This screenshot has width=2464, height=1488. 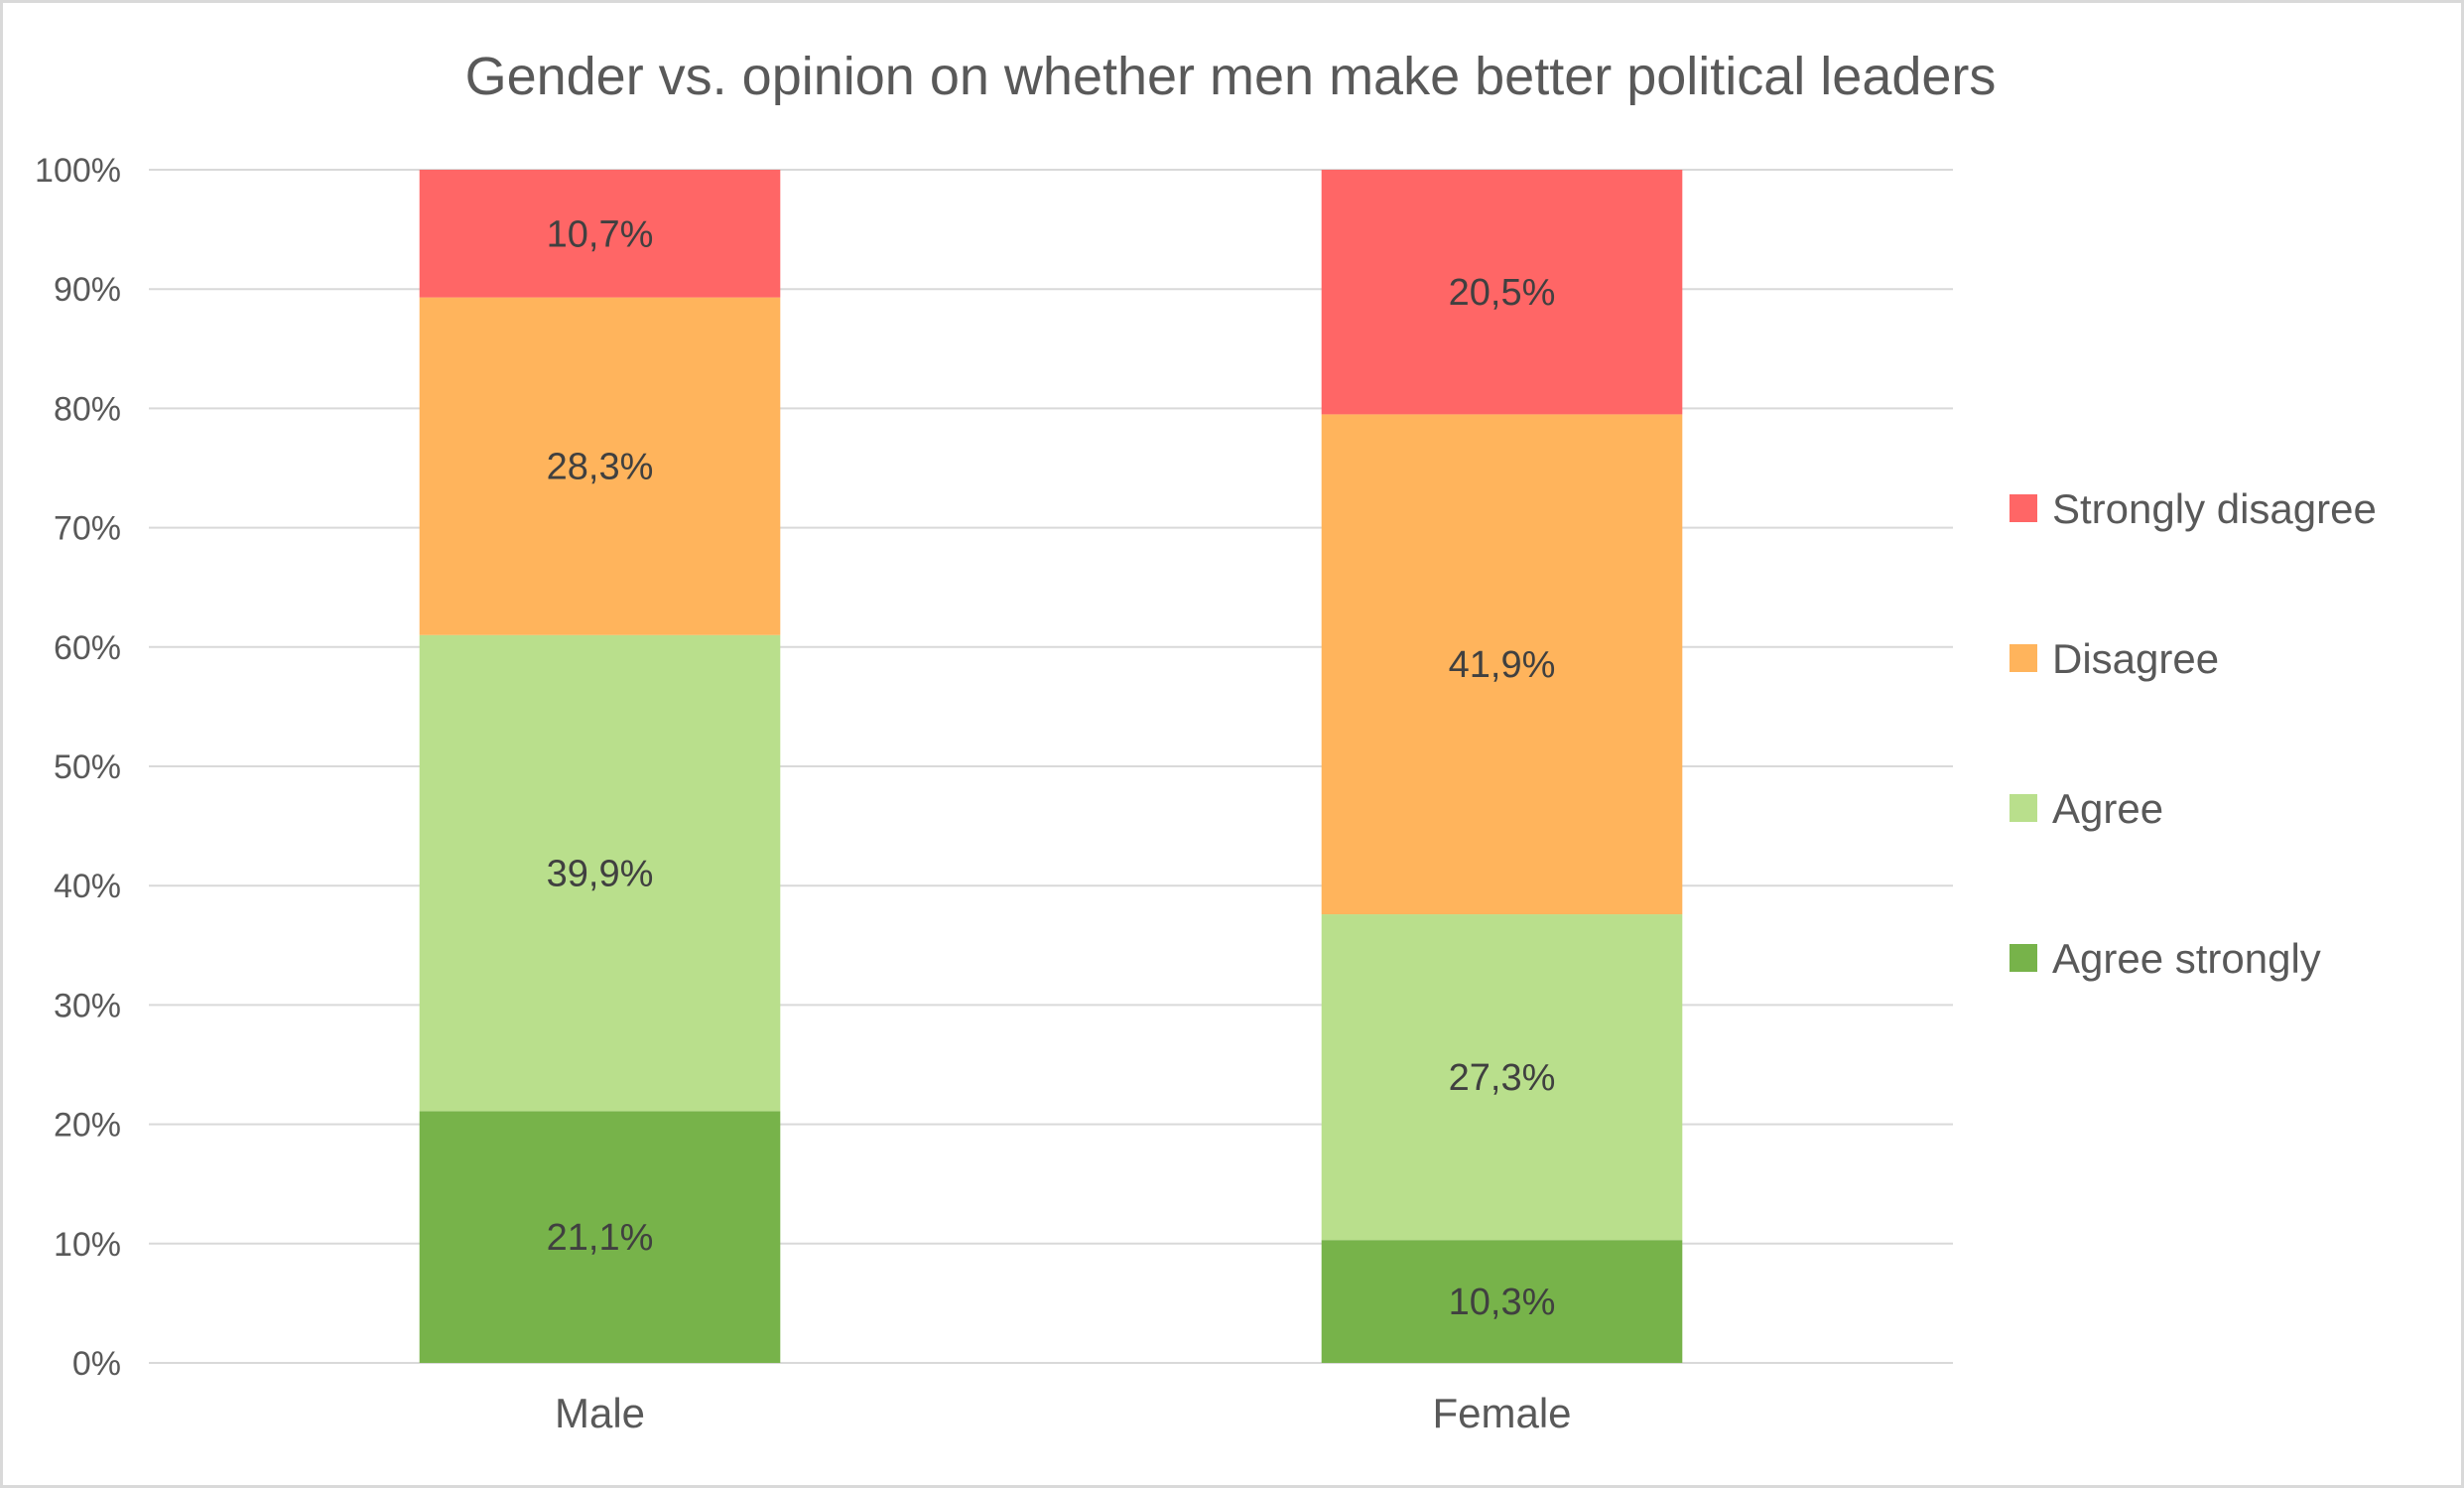 What do you see at coordinates (87, 529) in the screenshot?
I see `y-tick-label: 70%` at bounding box center [87, 529].